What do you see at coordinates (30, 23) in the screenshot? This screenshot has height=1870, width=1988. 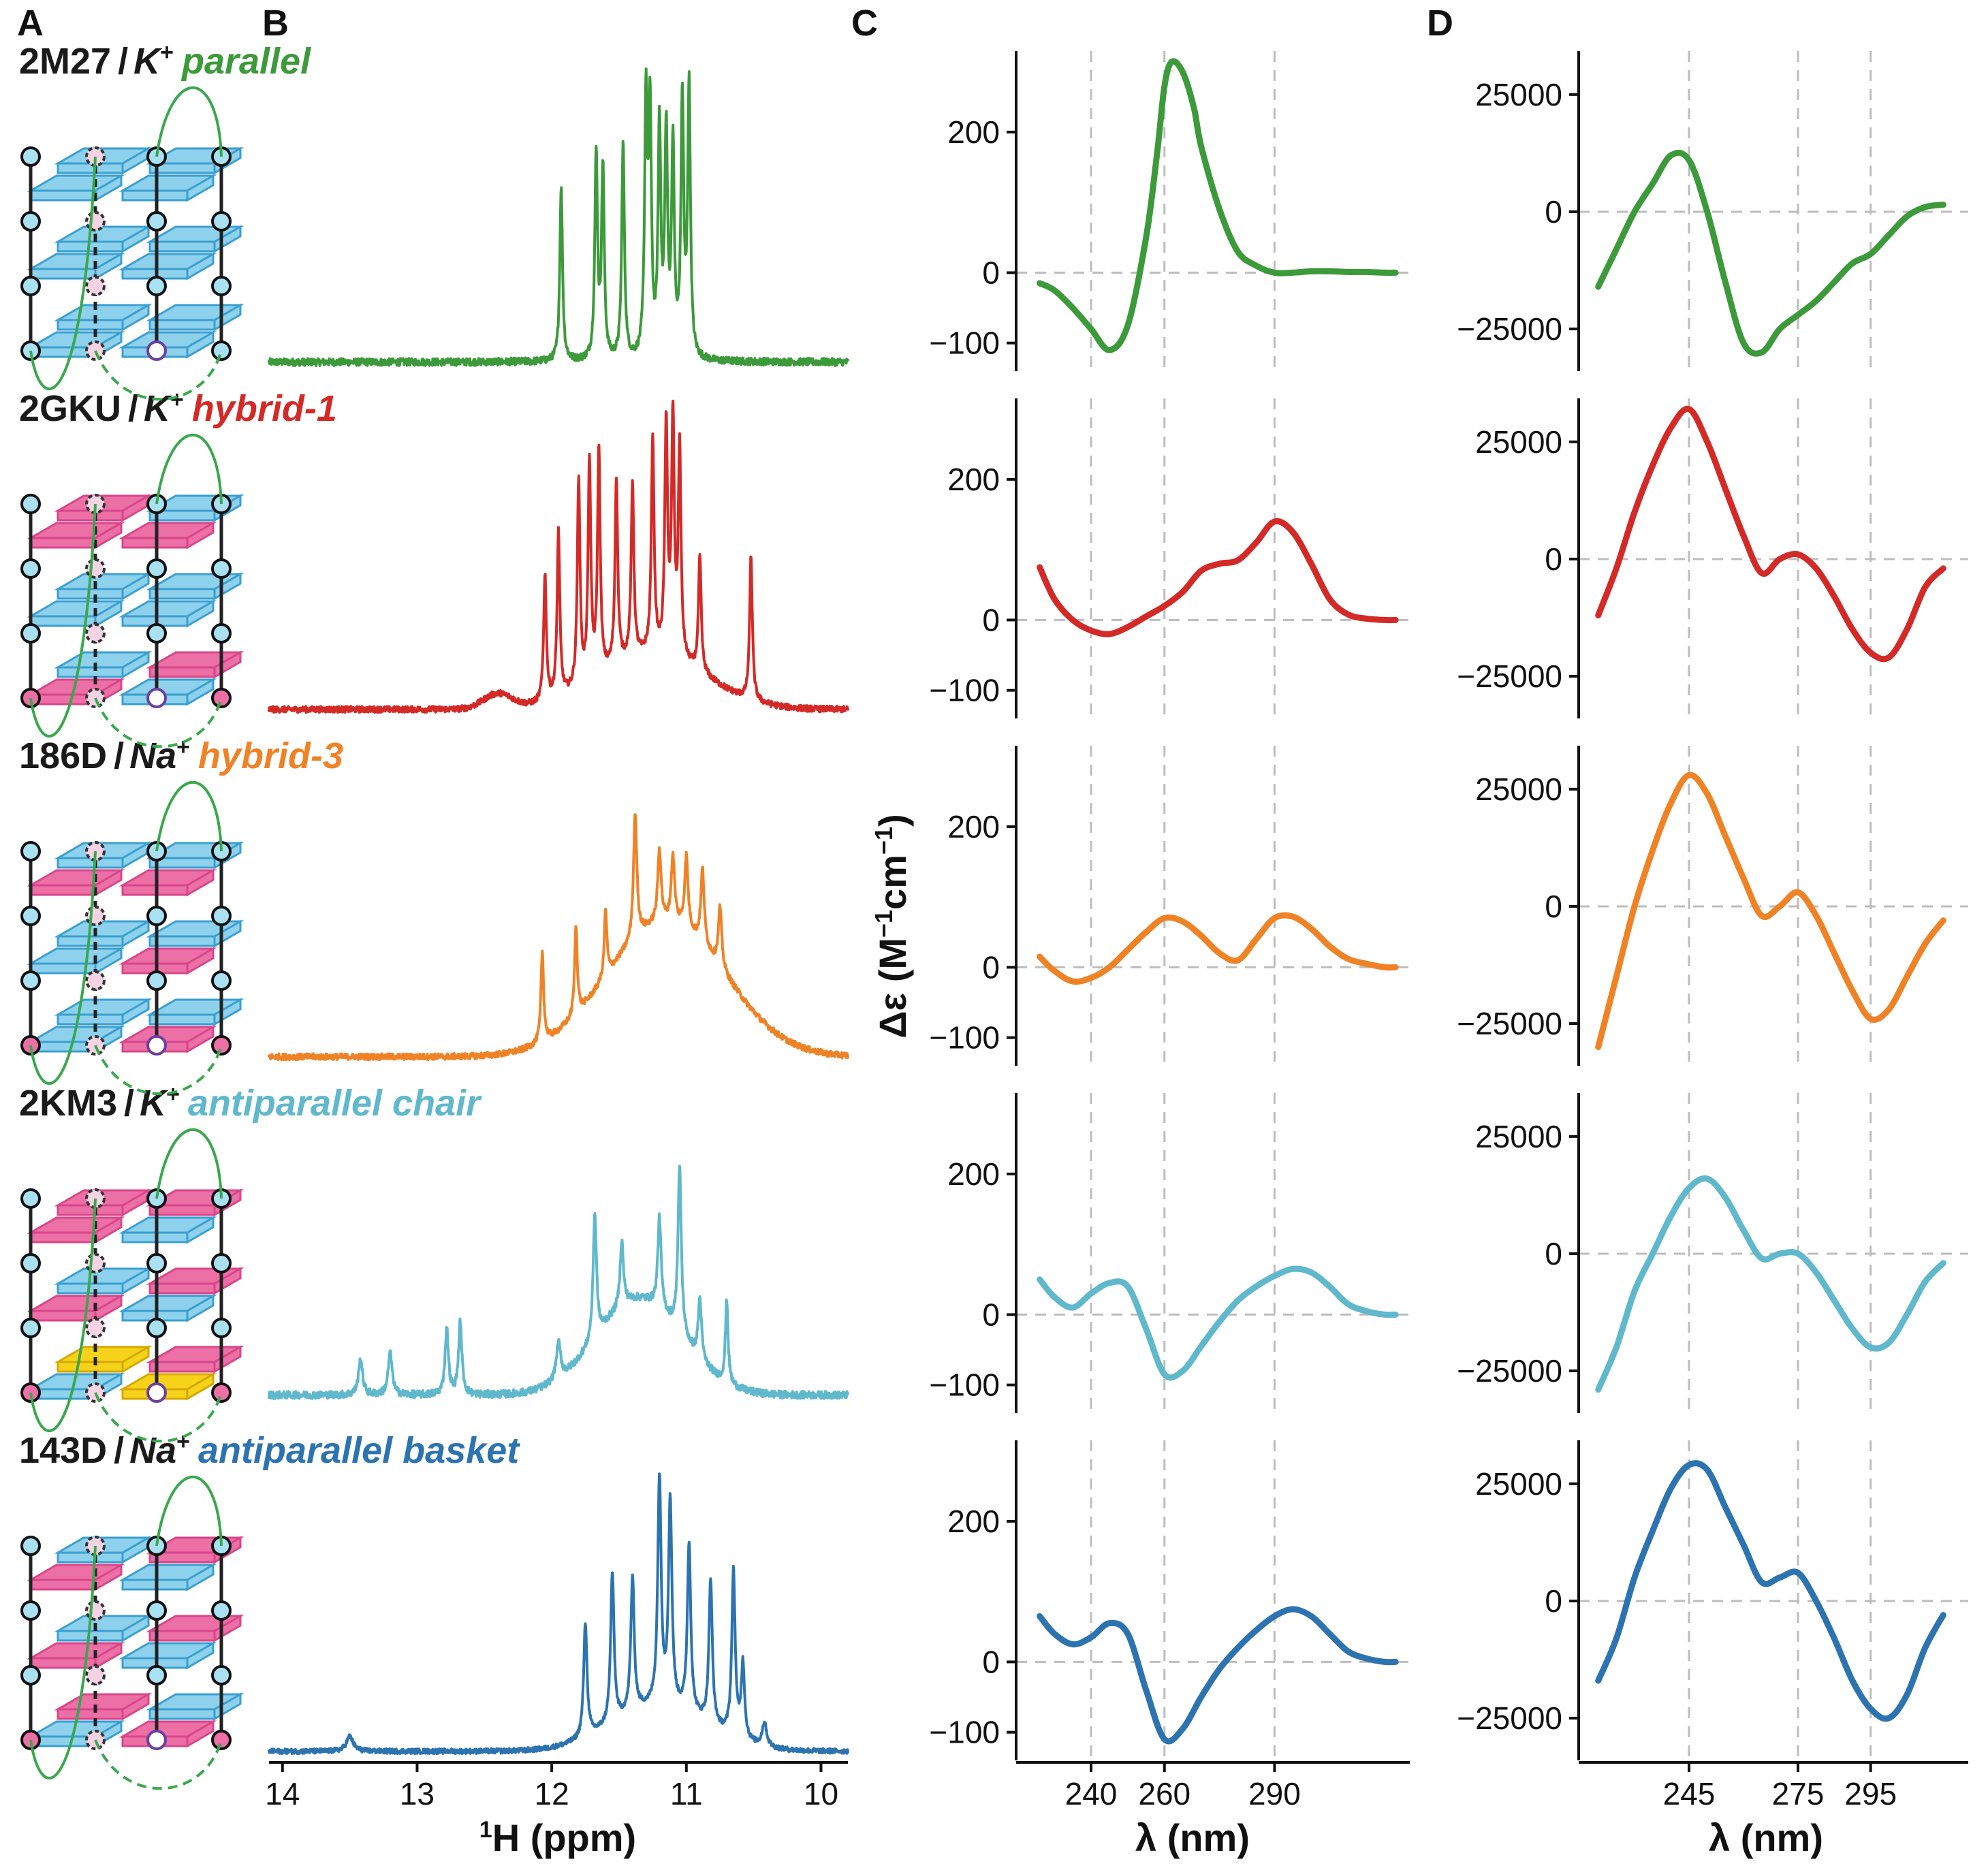 I see `panel-label-a: A` at bounding box center [30, 23].